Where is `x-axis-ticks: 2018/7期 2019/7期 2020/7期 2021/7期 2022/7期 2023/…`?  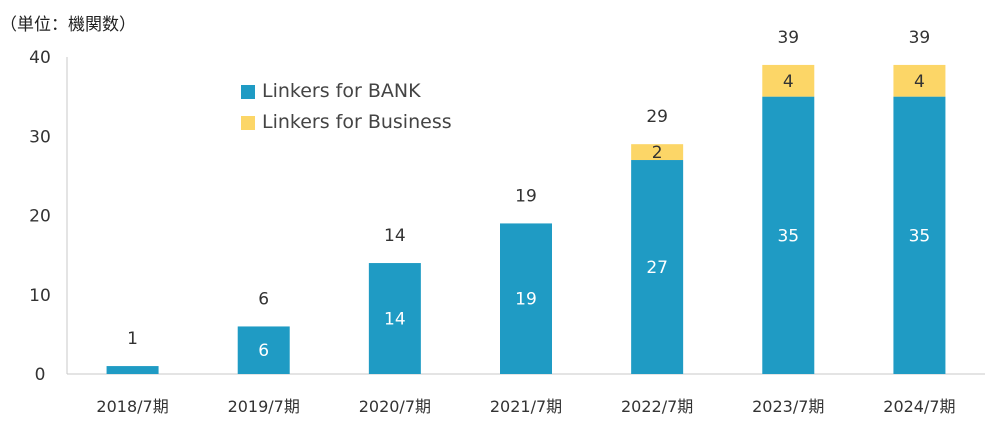 x-axis-ticks: 2018/7期 2019/7期 2020/7期 2021/7期 2022/7期 2023/… is located at coordinates (525, 406).